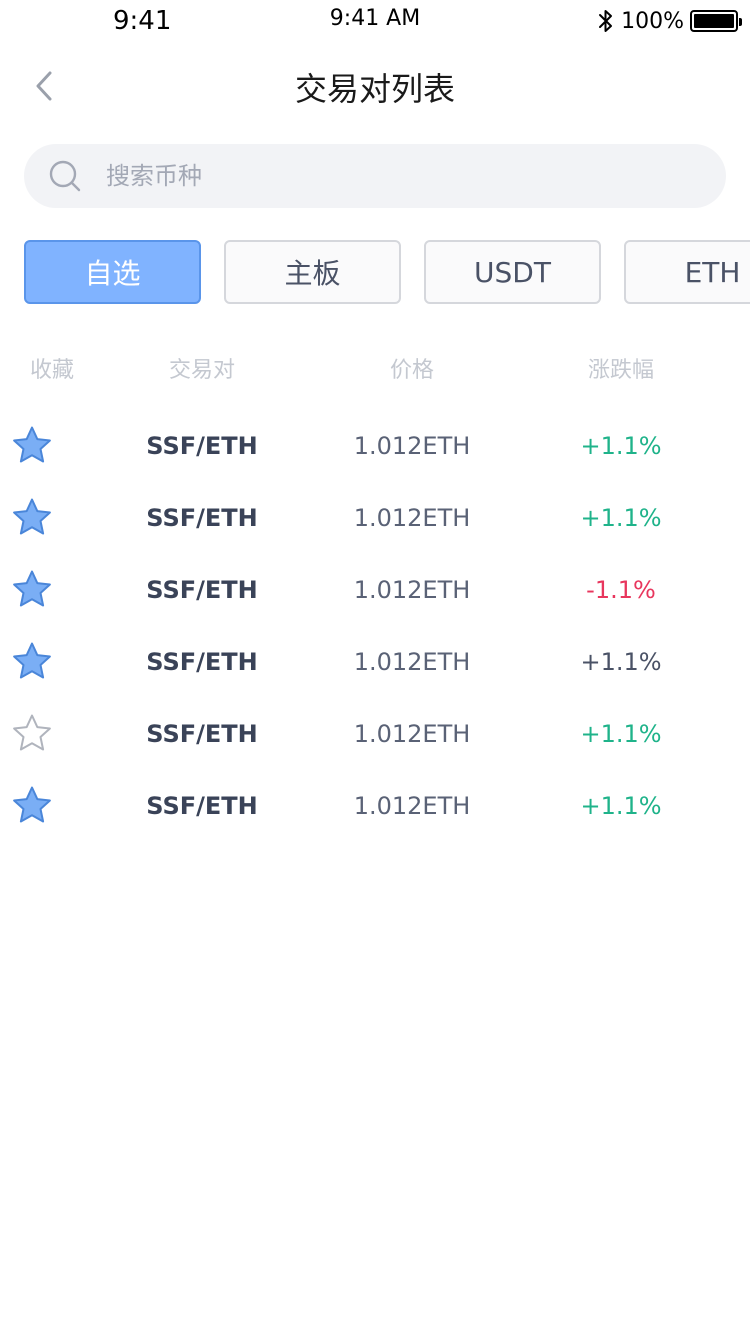 The height and width of the screenshot is (1334, 750). I want to click on header-pair: 交易对, so click(201, 370).